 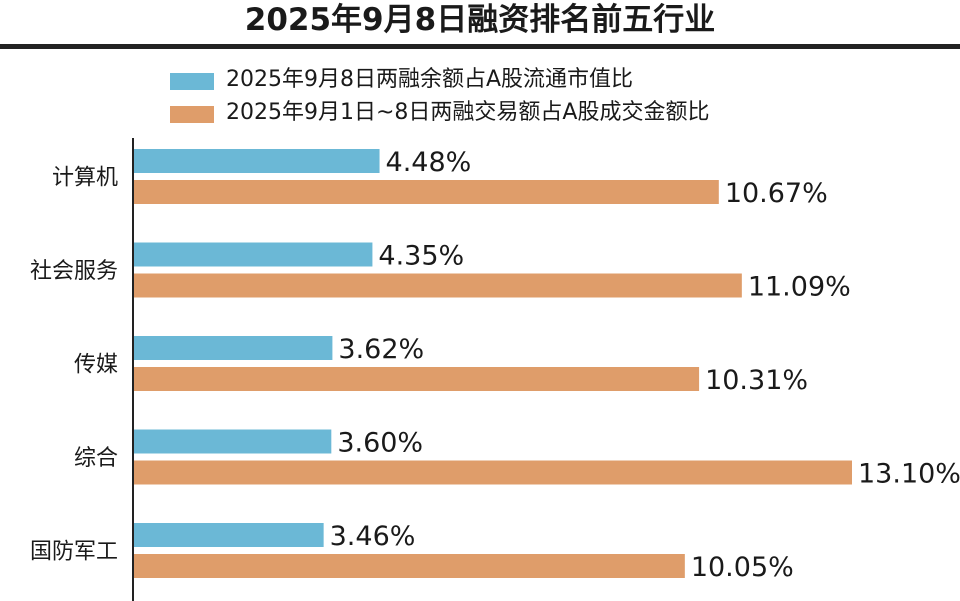 What do you see at coordinates (799, 287) in the screenshot?
I see `data-label: 11.09%` at bounding box center [799, 287].